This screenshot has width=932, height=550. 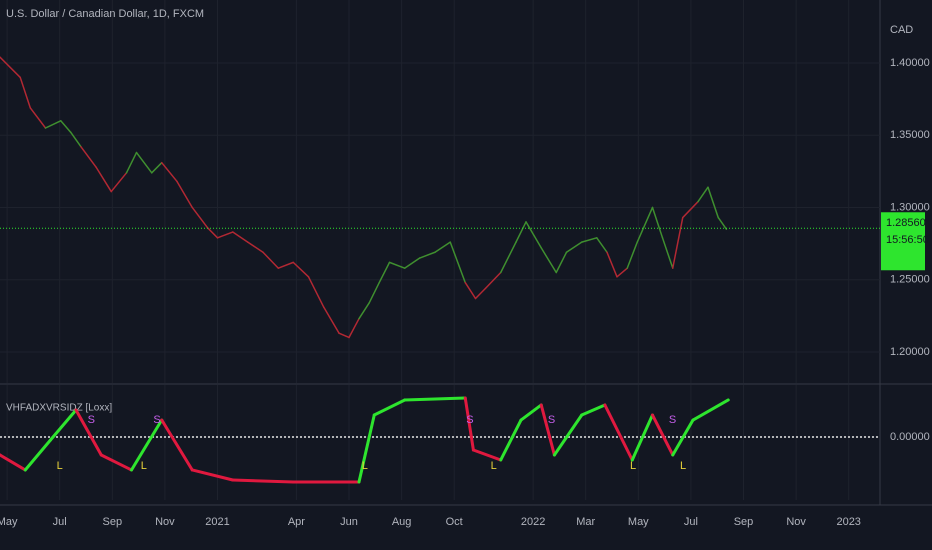 What do you see at coordinates (910, 135) in the screenshot?
I see `y-tick-label: 1.35000` at bounding box center [910, 135].